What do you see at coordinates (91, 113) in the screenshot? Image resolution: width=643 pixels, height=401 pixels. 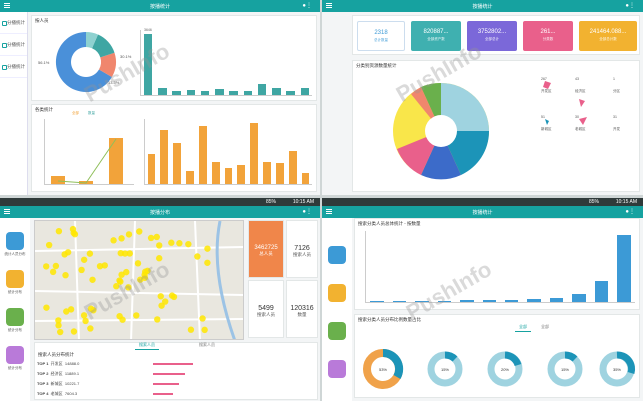 I see `legend-item: 数量` at bounding box center [91, 113].